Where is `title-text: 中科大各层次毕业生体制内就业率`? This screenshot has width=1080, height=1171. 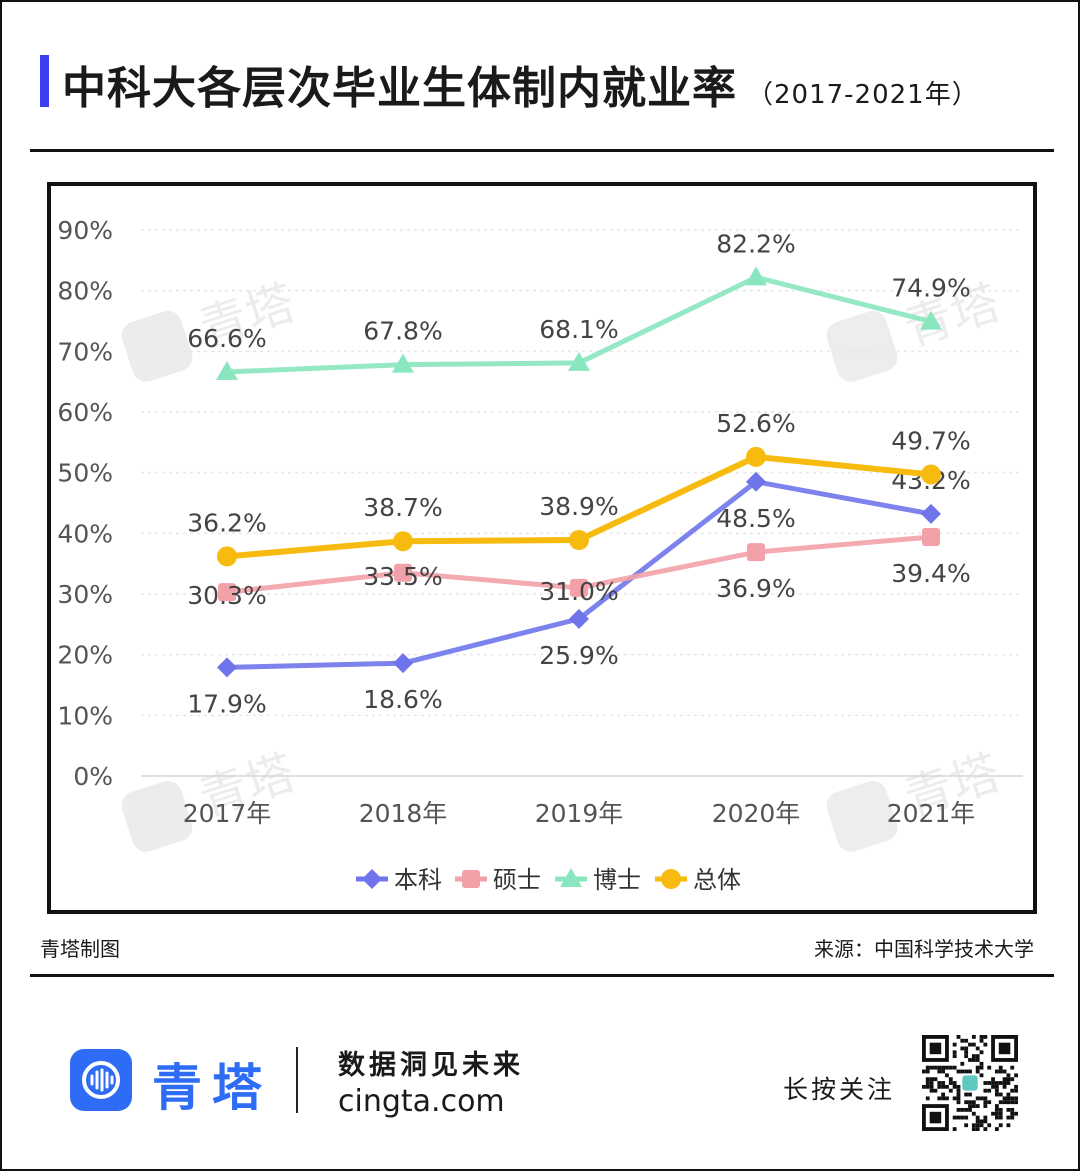
title-text: 中科大各层次毕业生体制内就业率 is located at coordinates (399, 88).